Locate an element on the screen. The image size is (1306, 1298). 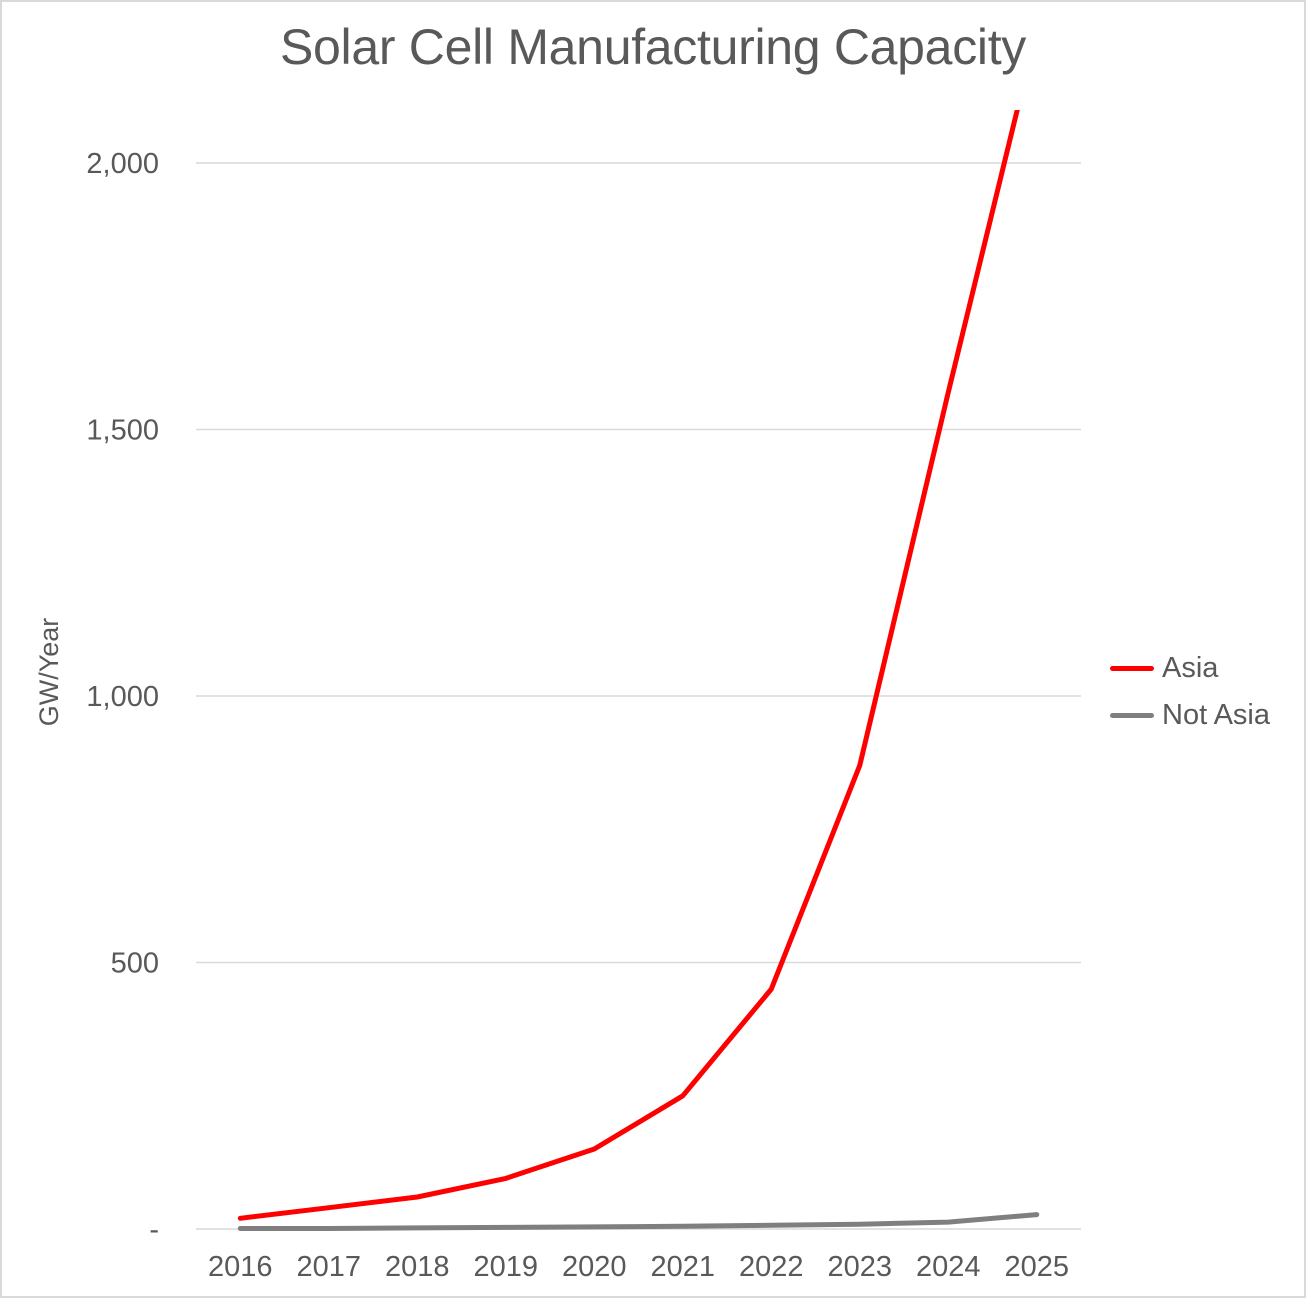
y-tick-label: 1,000 is located at coordinates (122, 697).